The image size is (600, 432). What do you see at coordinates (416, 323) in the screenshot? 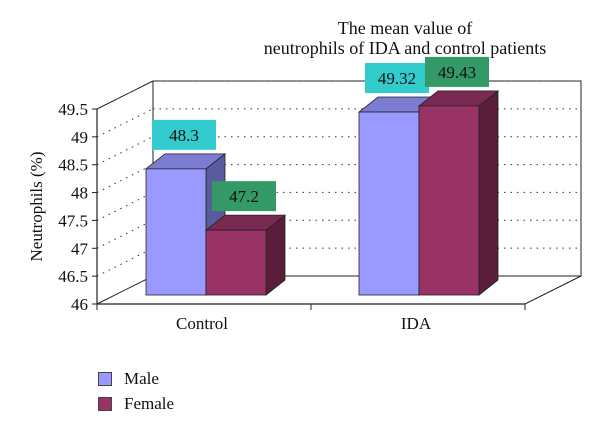
I see `x-category-label-ida: IDA` at bounding box center [416, 323].